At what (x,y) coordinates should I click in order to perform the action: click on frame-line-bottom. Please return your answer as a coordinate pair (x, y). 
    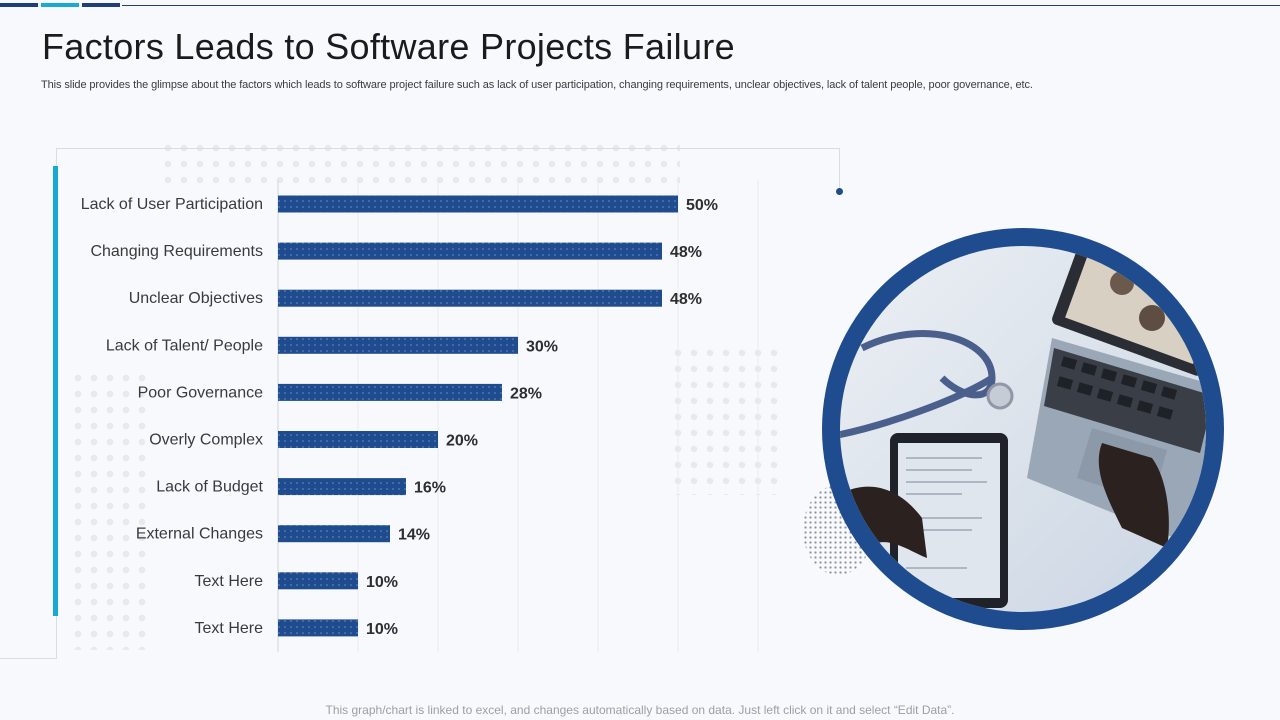
    Looking at the image, I should click on (28, 658).